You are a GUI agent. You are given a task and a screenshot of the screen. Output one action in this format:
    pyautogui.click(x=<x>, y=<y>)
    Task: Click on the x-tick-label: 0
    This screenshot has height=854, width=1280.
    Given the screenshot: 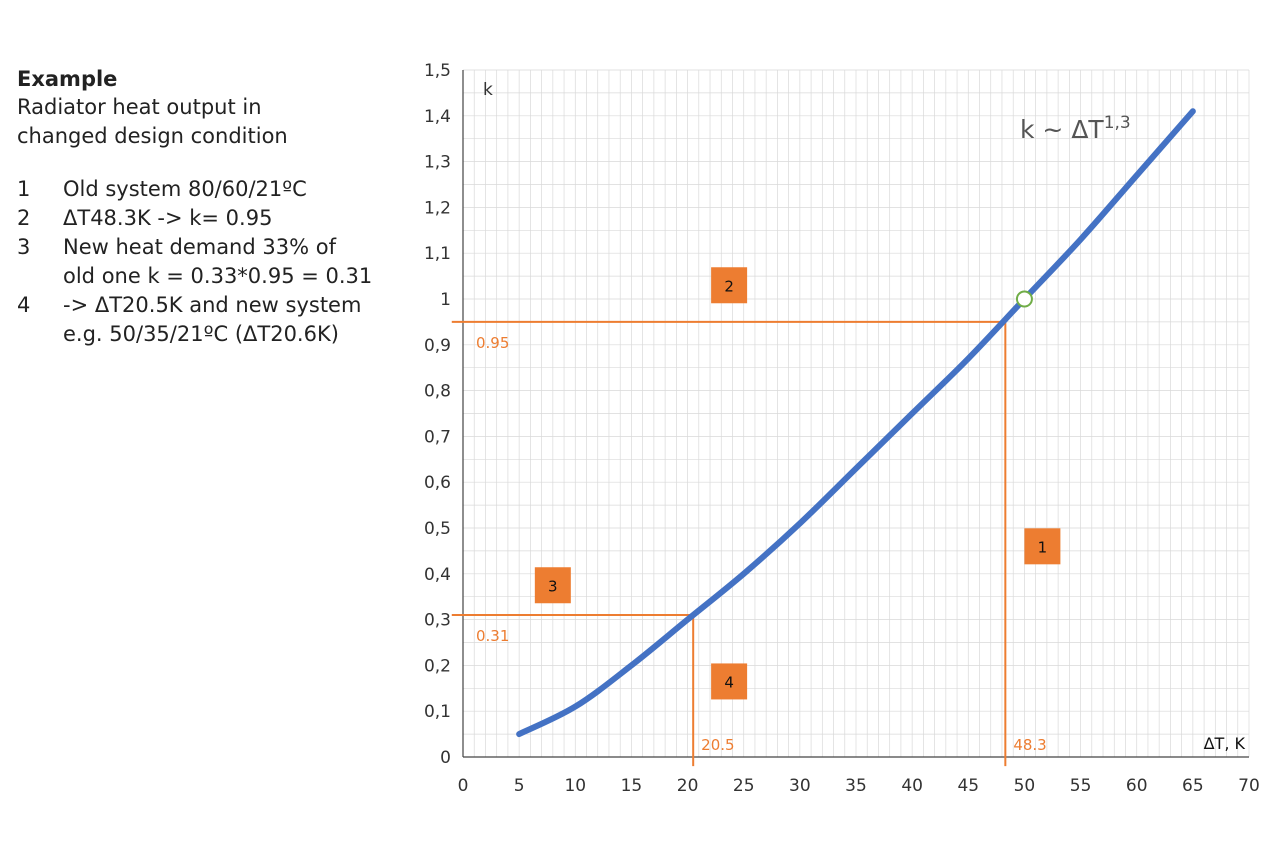 What is the action you would take?
    pyautogui.click(x=463, y=786)
    